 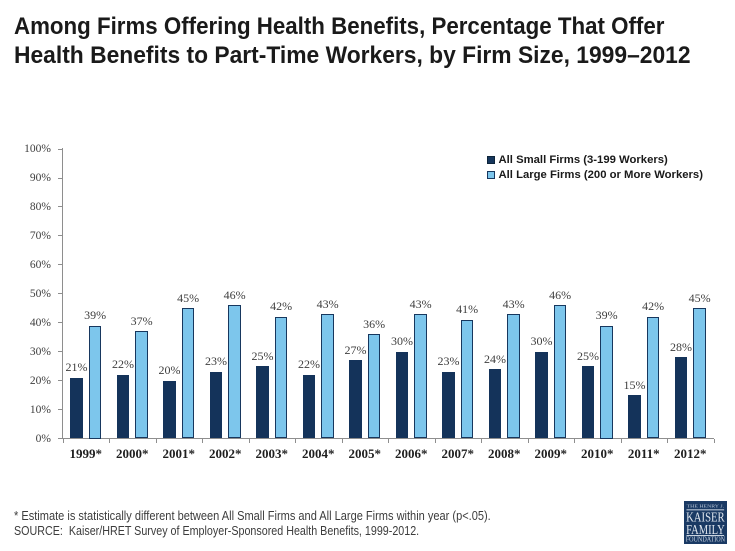 I want to click on svg-text: FOUNDATION, so click(x=706, y=539).